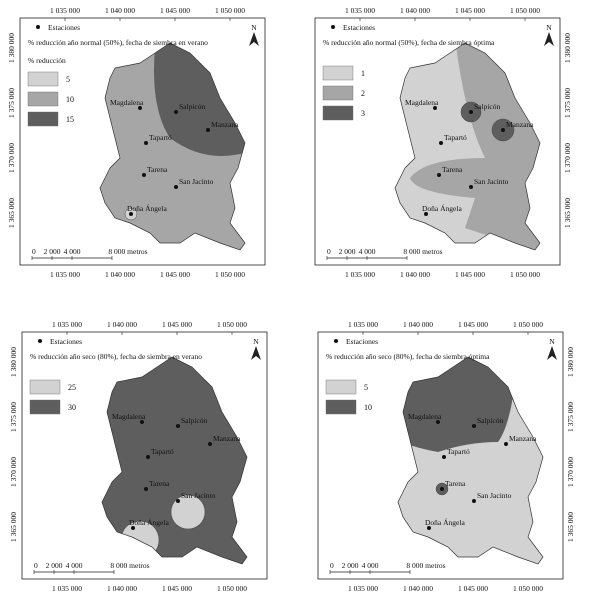  I want to click on legend-class: 3, so click(363, 113).